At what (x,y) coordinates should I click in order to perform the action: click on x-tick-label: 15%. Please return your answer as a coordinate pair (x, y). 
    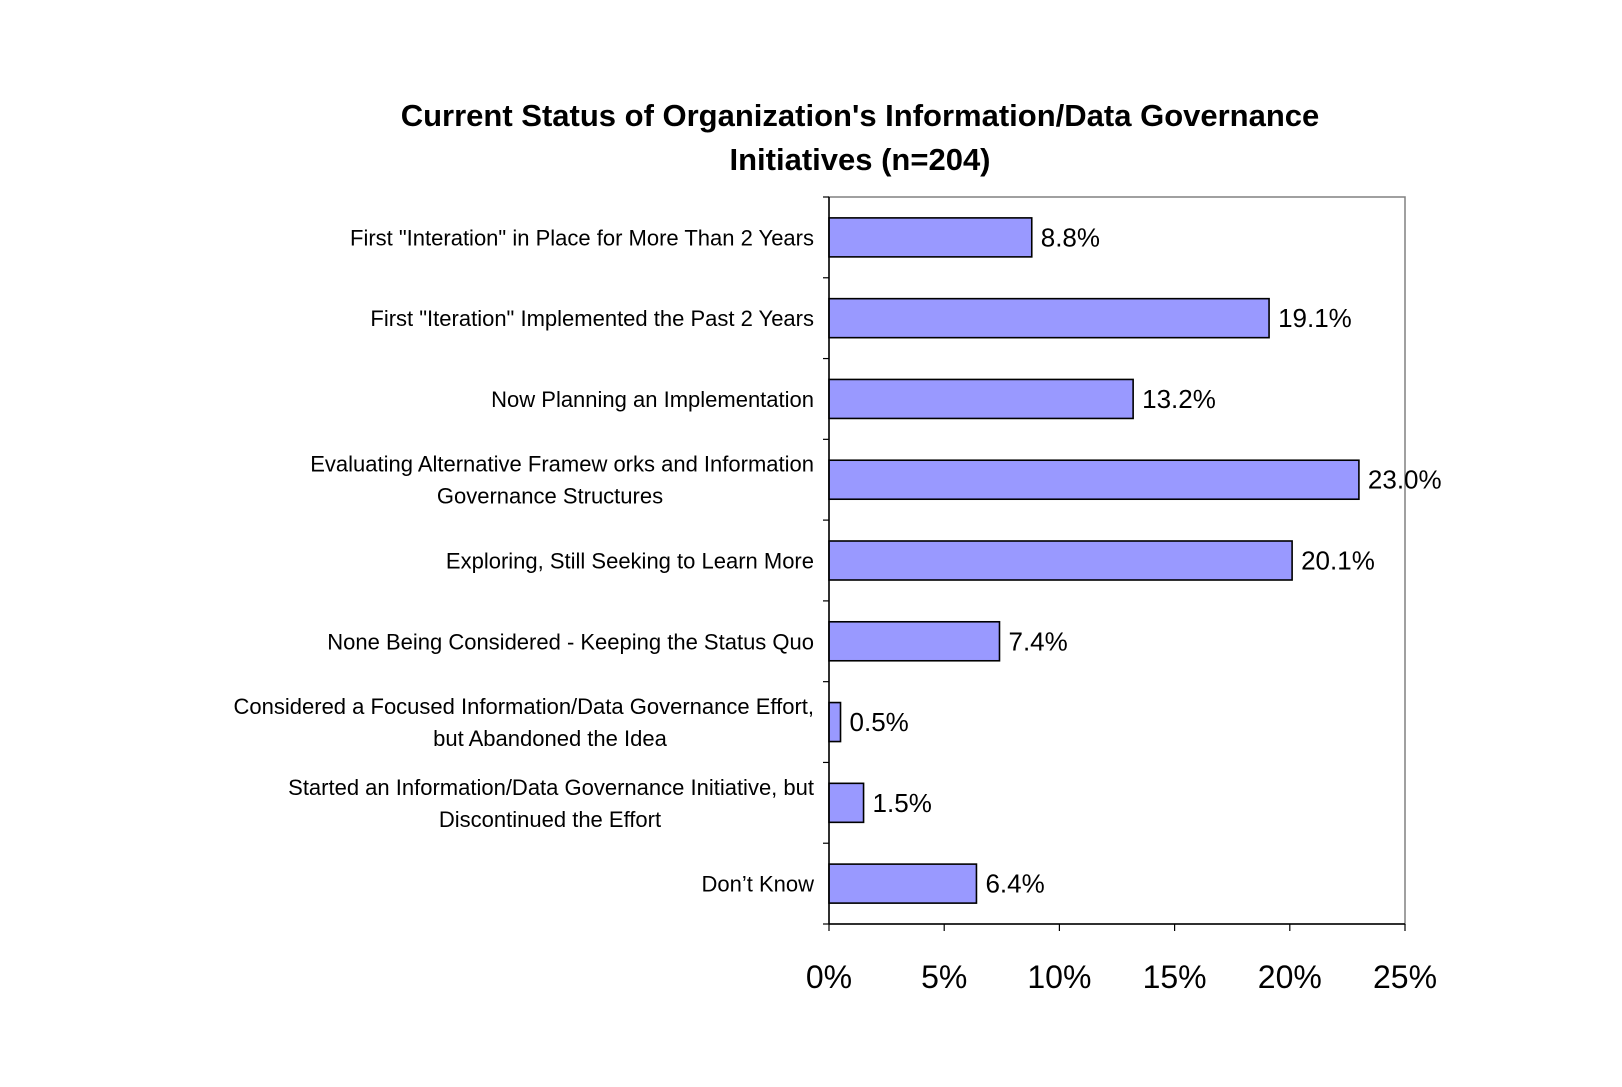
    Looking at the image, I should click on (1175, 977).